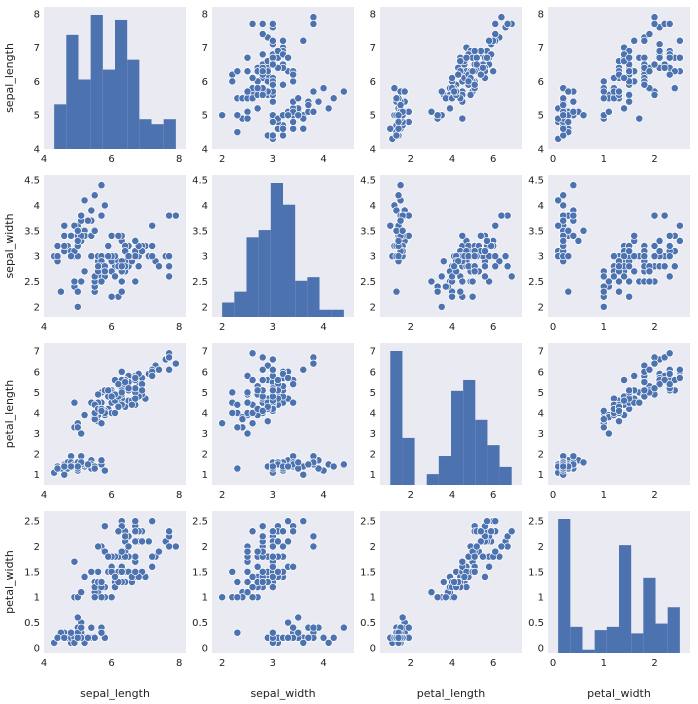 The image size is (698, 704). I want to click on y-tick-label: 2.5, so click(368, 282).